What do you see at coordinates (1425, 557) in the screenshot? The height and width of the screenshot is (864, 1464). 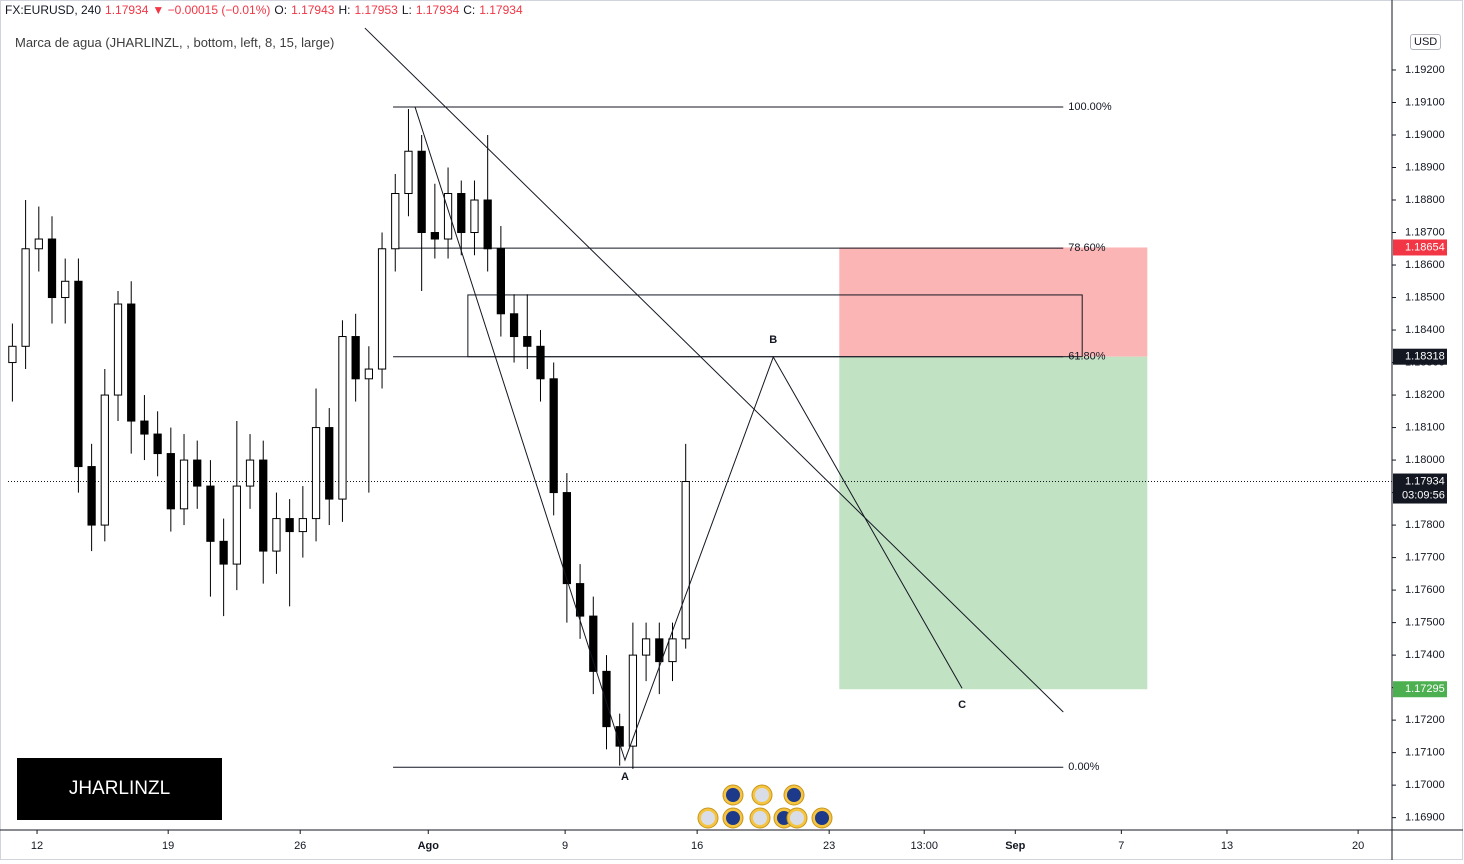 I see `y-tick-label: 1.17700` at bounding box center [1425, 557].